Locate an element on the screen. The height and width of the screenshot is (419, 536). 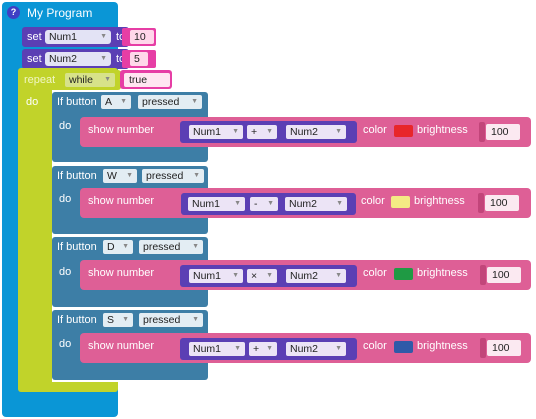
variable-dropdown: Num2 ▼ is located at coordinates (78, 59).